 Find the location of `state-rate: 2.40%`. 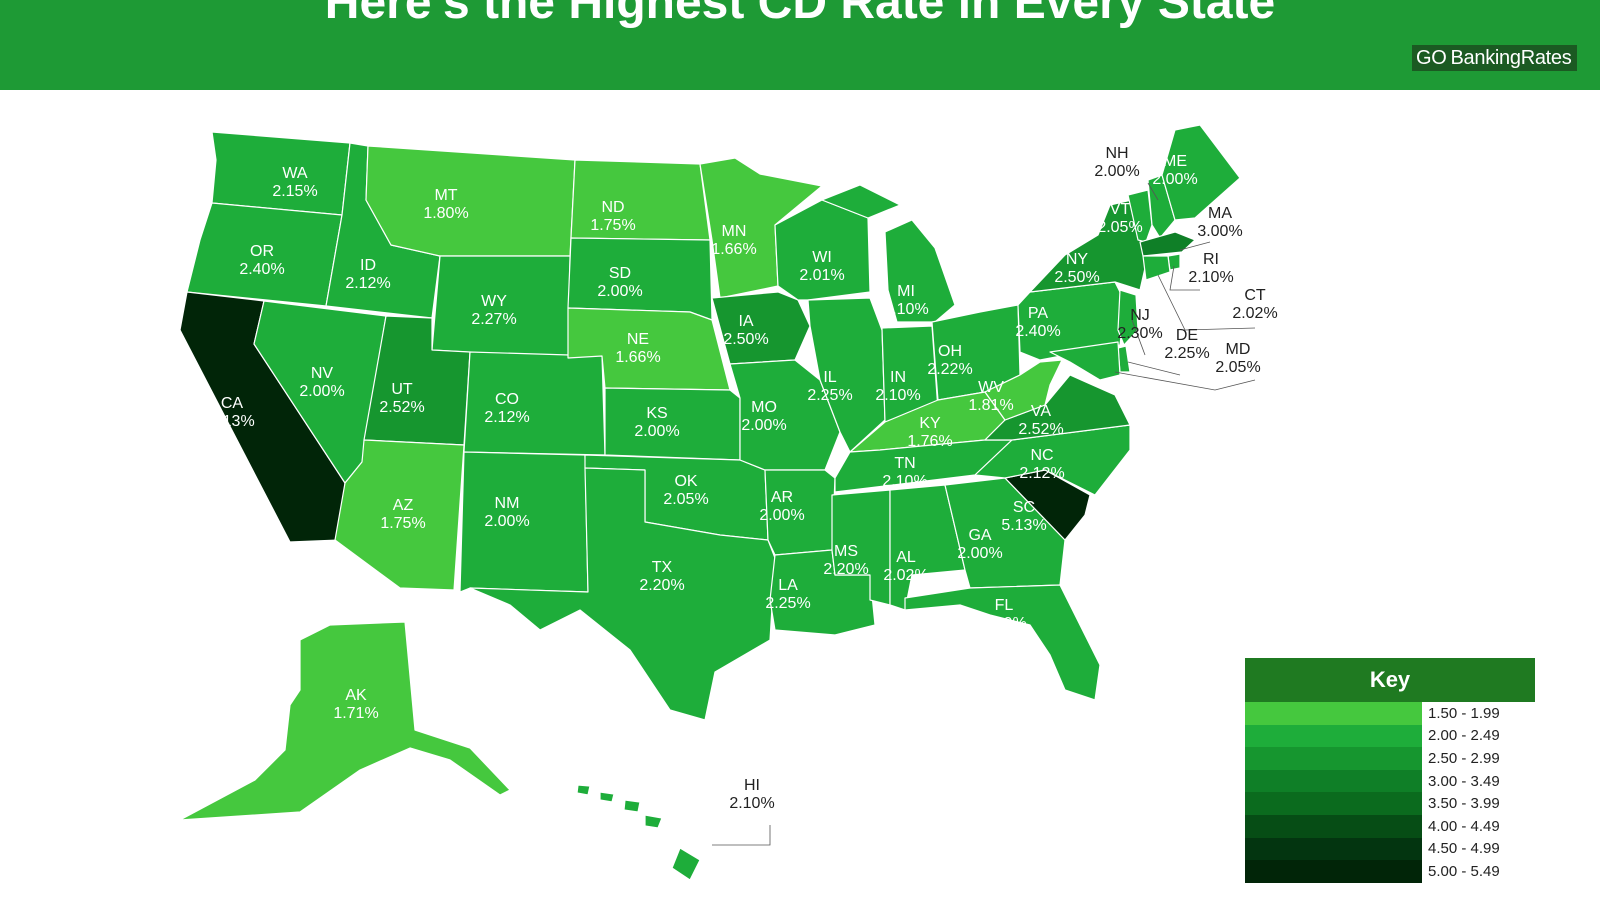

state-rate: 2.40% is located at coordinates (261, 269).